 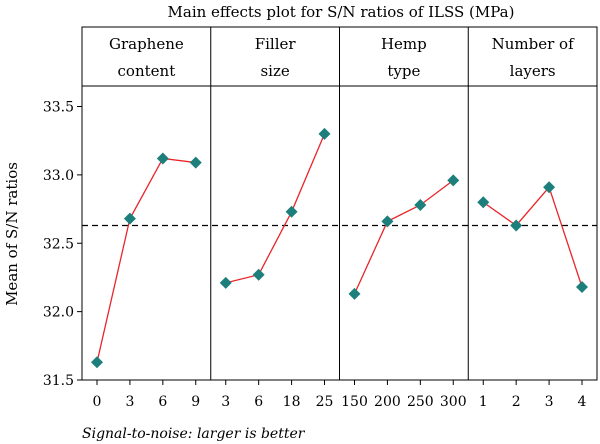 I want to click on panel-3-x-tick-label-0: 1, so click(x=483, y=402).